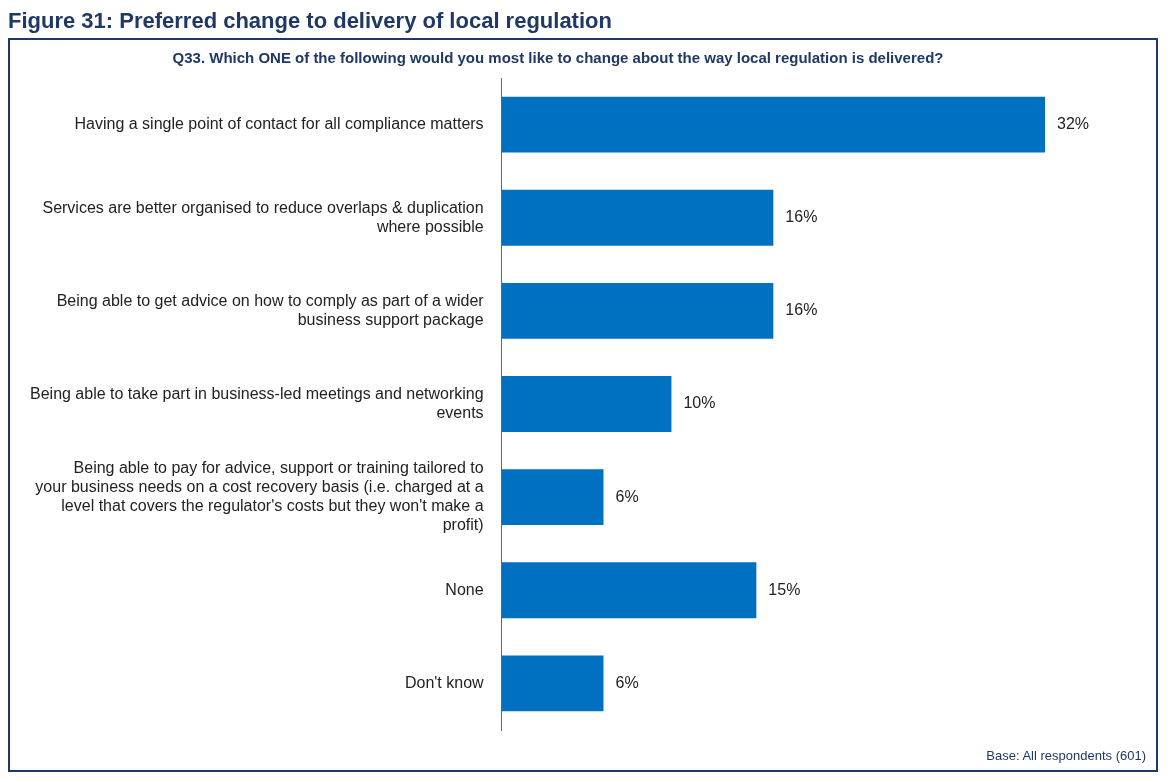 This screenshot has height=782, width=1170. I want to click on y-tick-label: Don't know, so click(444, 682).